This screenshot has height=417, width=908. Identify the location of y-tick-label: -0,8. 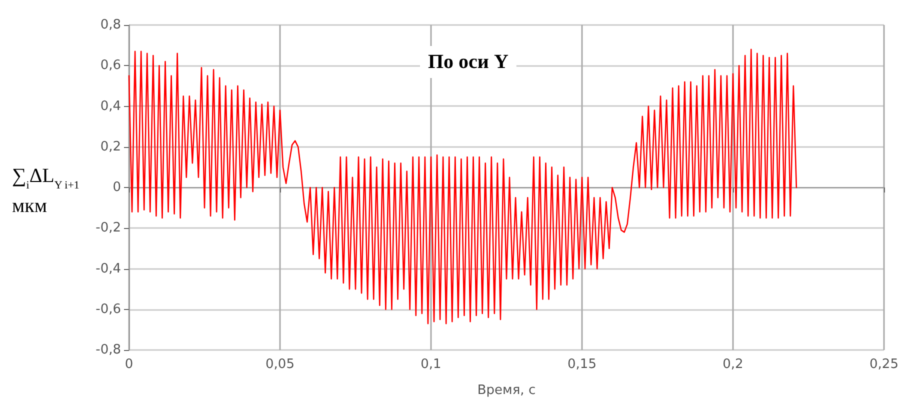
(108, 350).